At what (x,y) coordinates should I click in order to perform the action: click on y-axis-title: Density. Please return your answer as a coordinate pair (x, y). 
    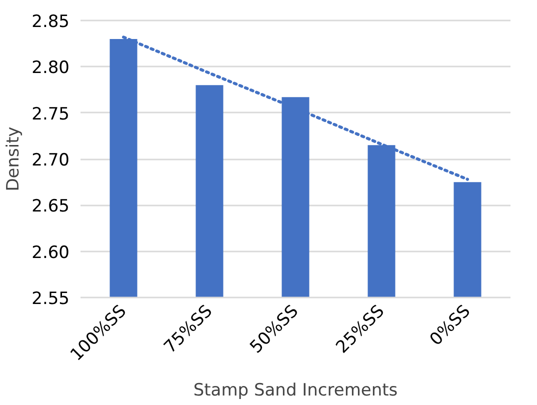
    Looking at the image, I should click on (14, 159).